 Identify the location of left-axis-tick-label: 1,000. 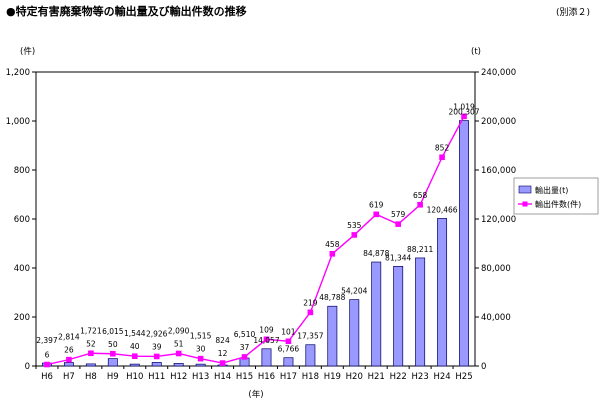
(18, 122).